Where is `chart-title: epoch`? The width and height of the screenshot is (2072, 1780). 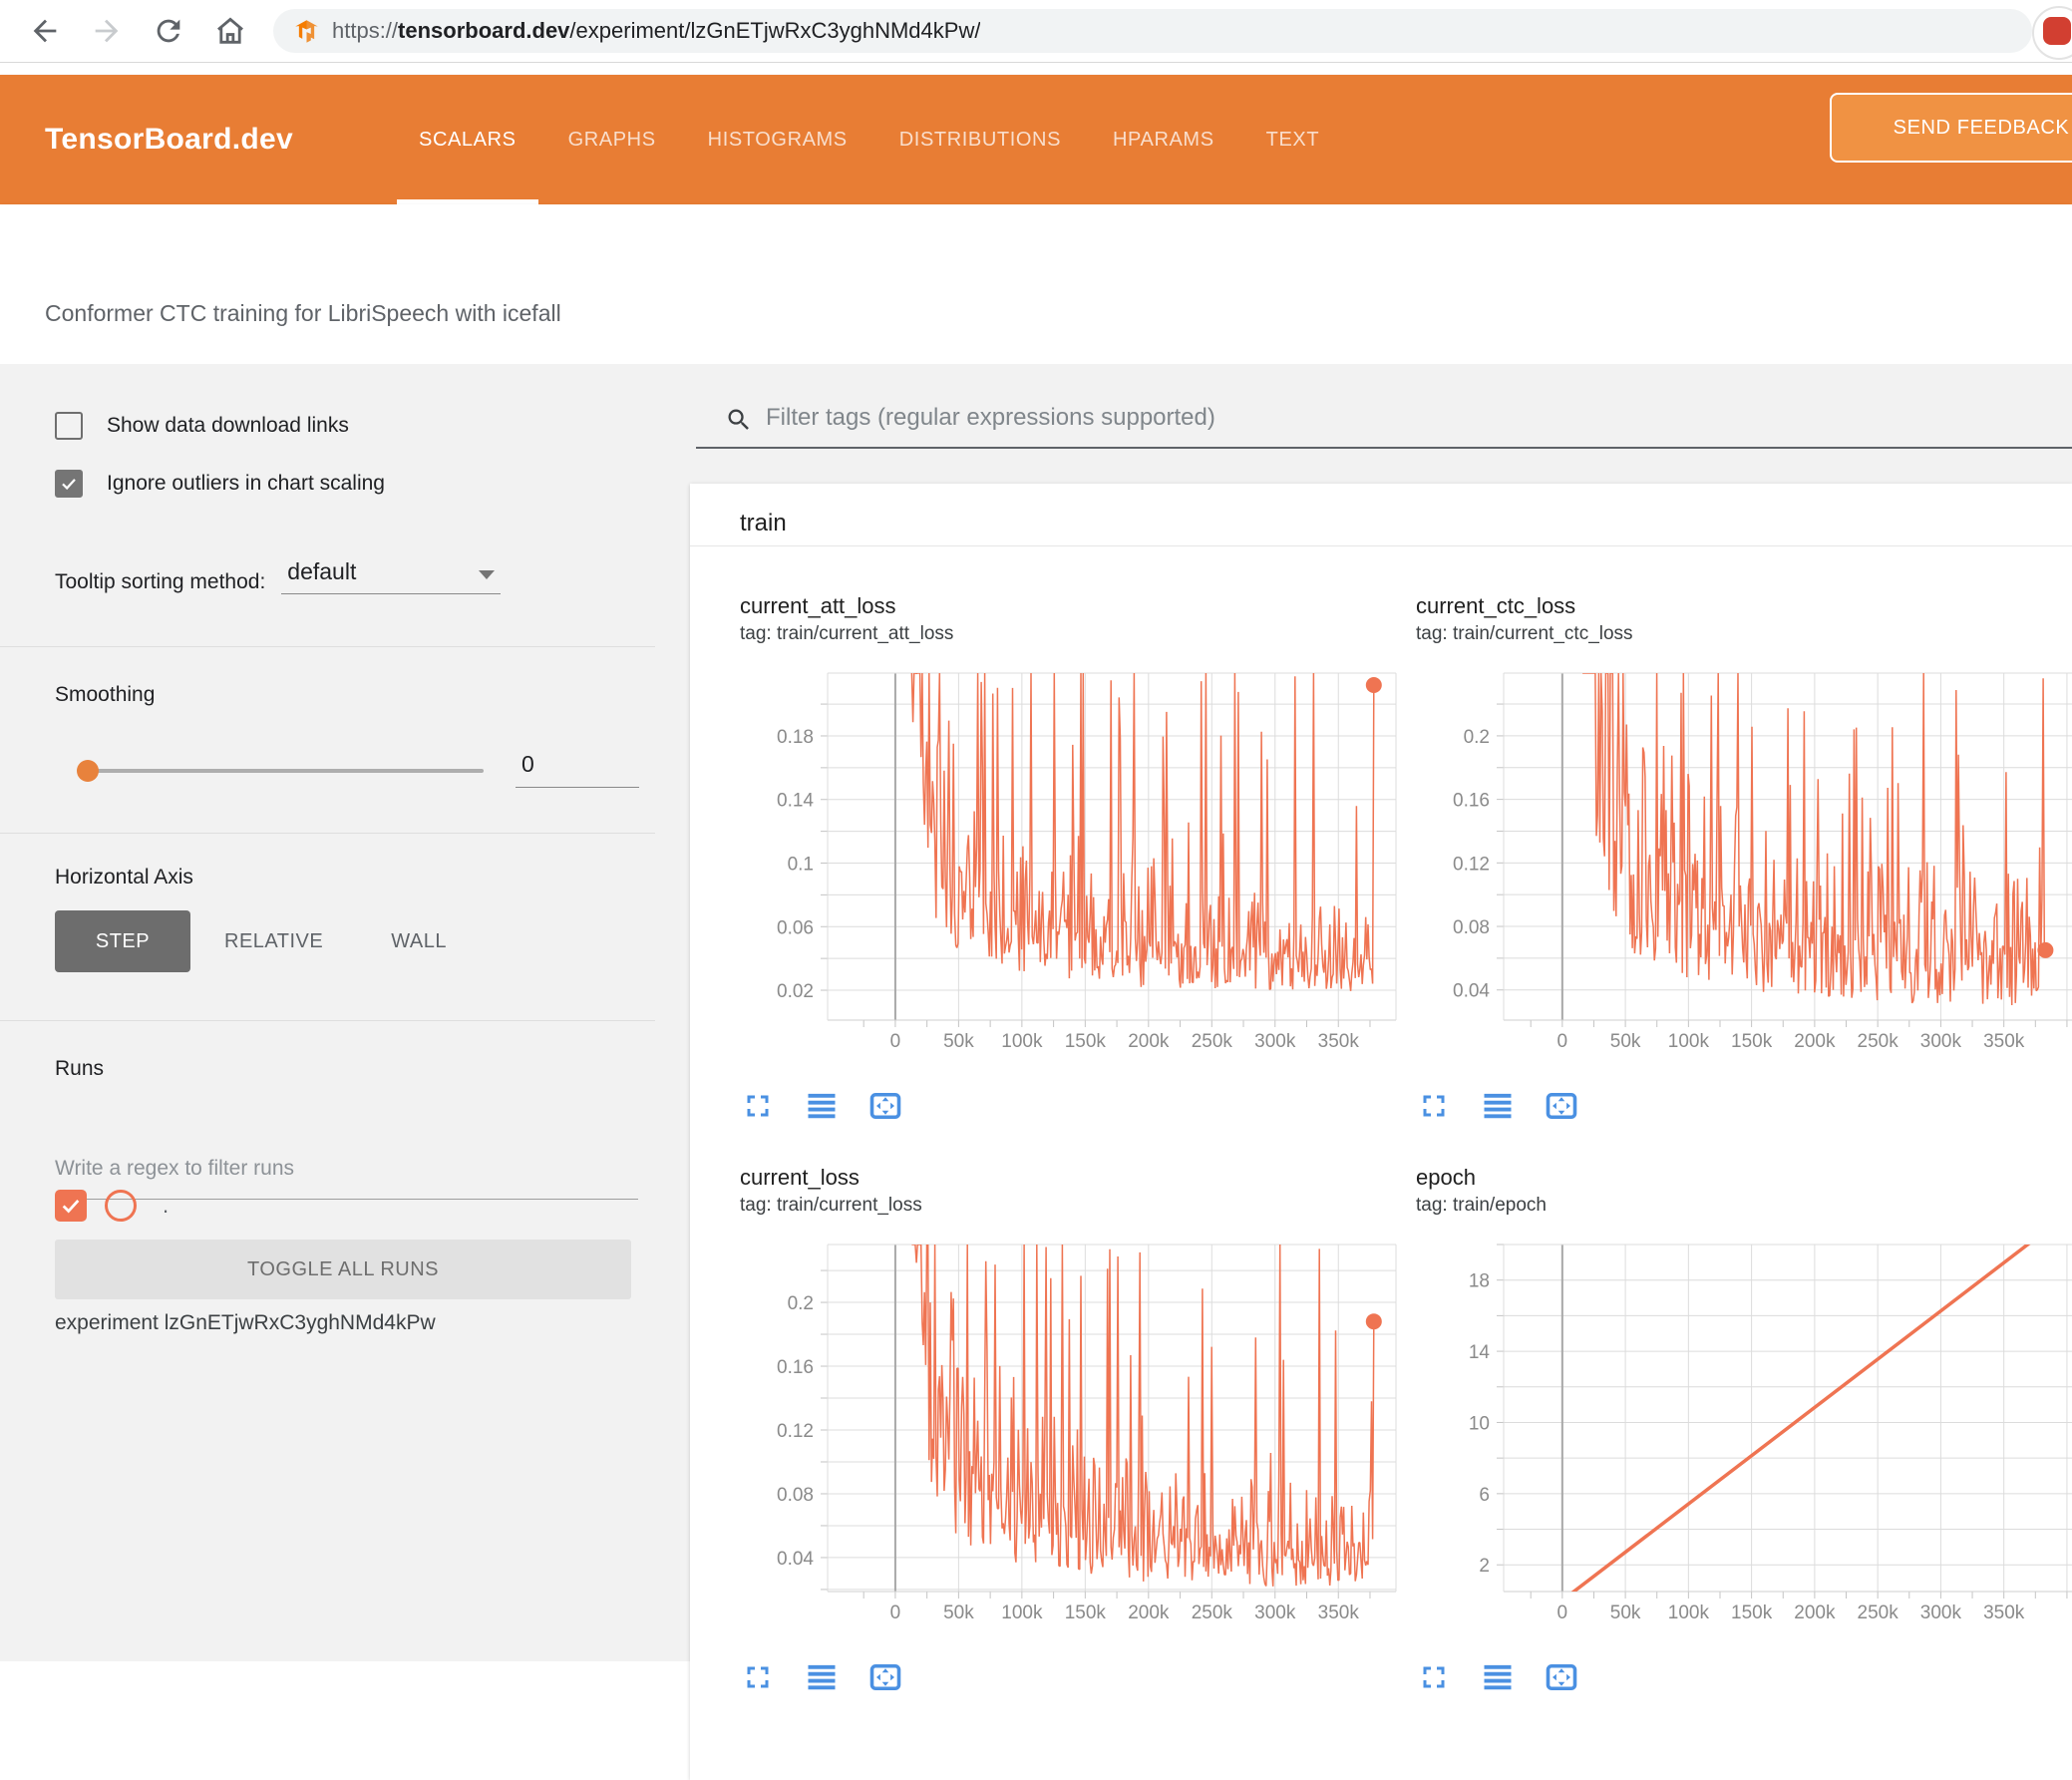 chart-title: epoch is located at coordinates (1446, 1178).